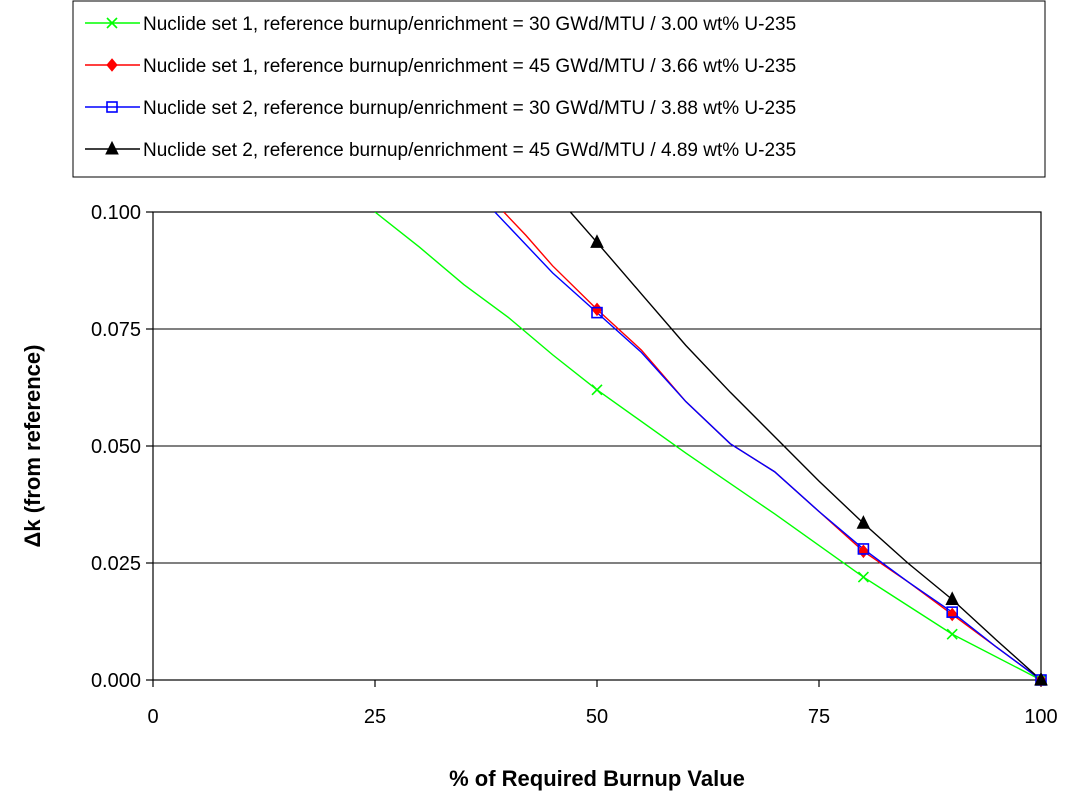 This screenshot has height=797, width=1068. I want to click on x-axis-title: % of Required Burnup Value, so click(597, 778).